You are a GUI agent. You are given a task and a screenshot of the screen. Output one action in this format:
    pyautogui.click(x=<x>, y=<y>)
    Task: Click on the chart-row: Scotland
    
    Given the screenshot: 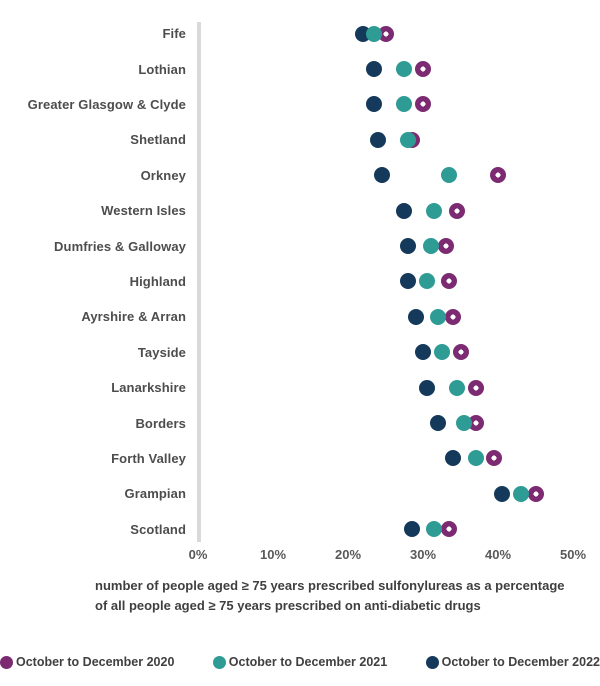 What is the action you would take?
    pyautogui.click(x=300, y=529)
    